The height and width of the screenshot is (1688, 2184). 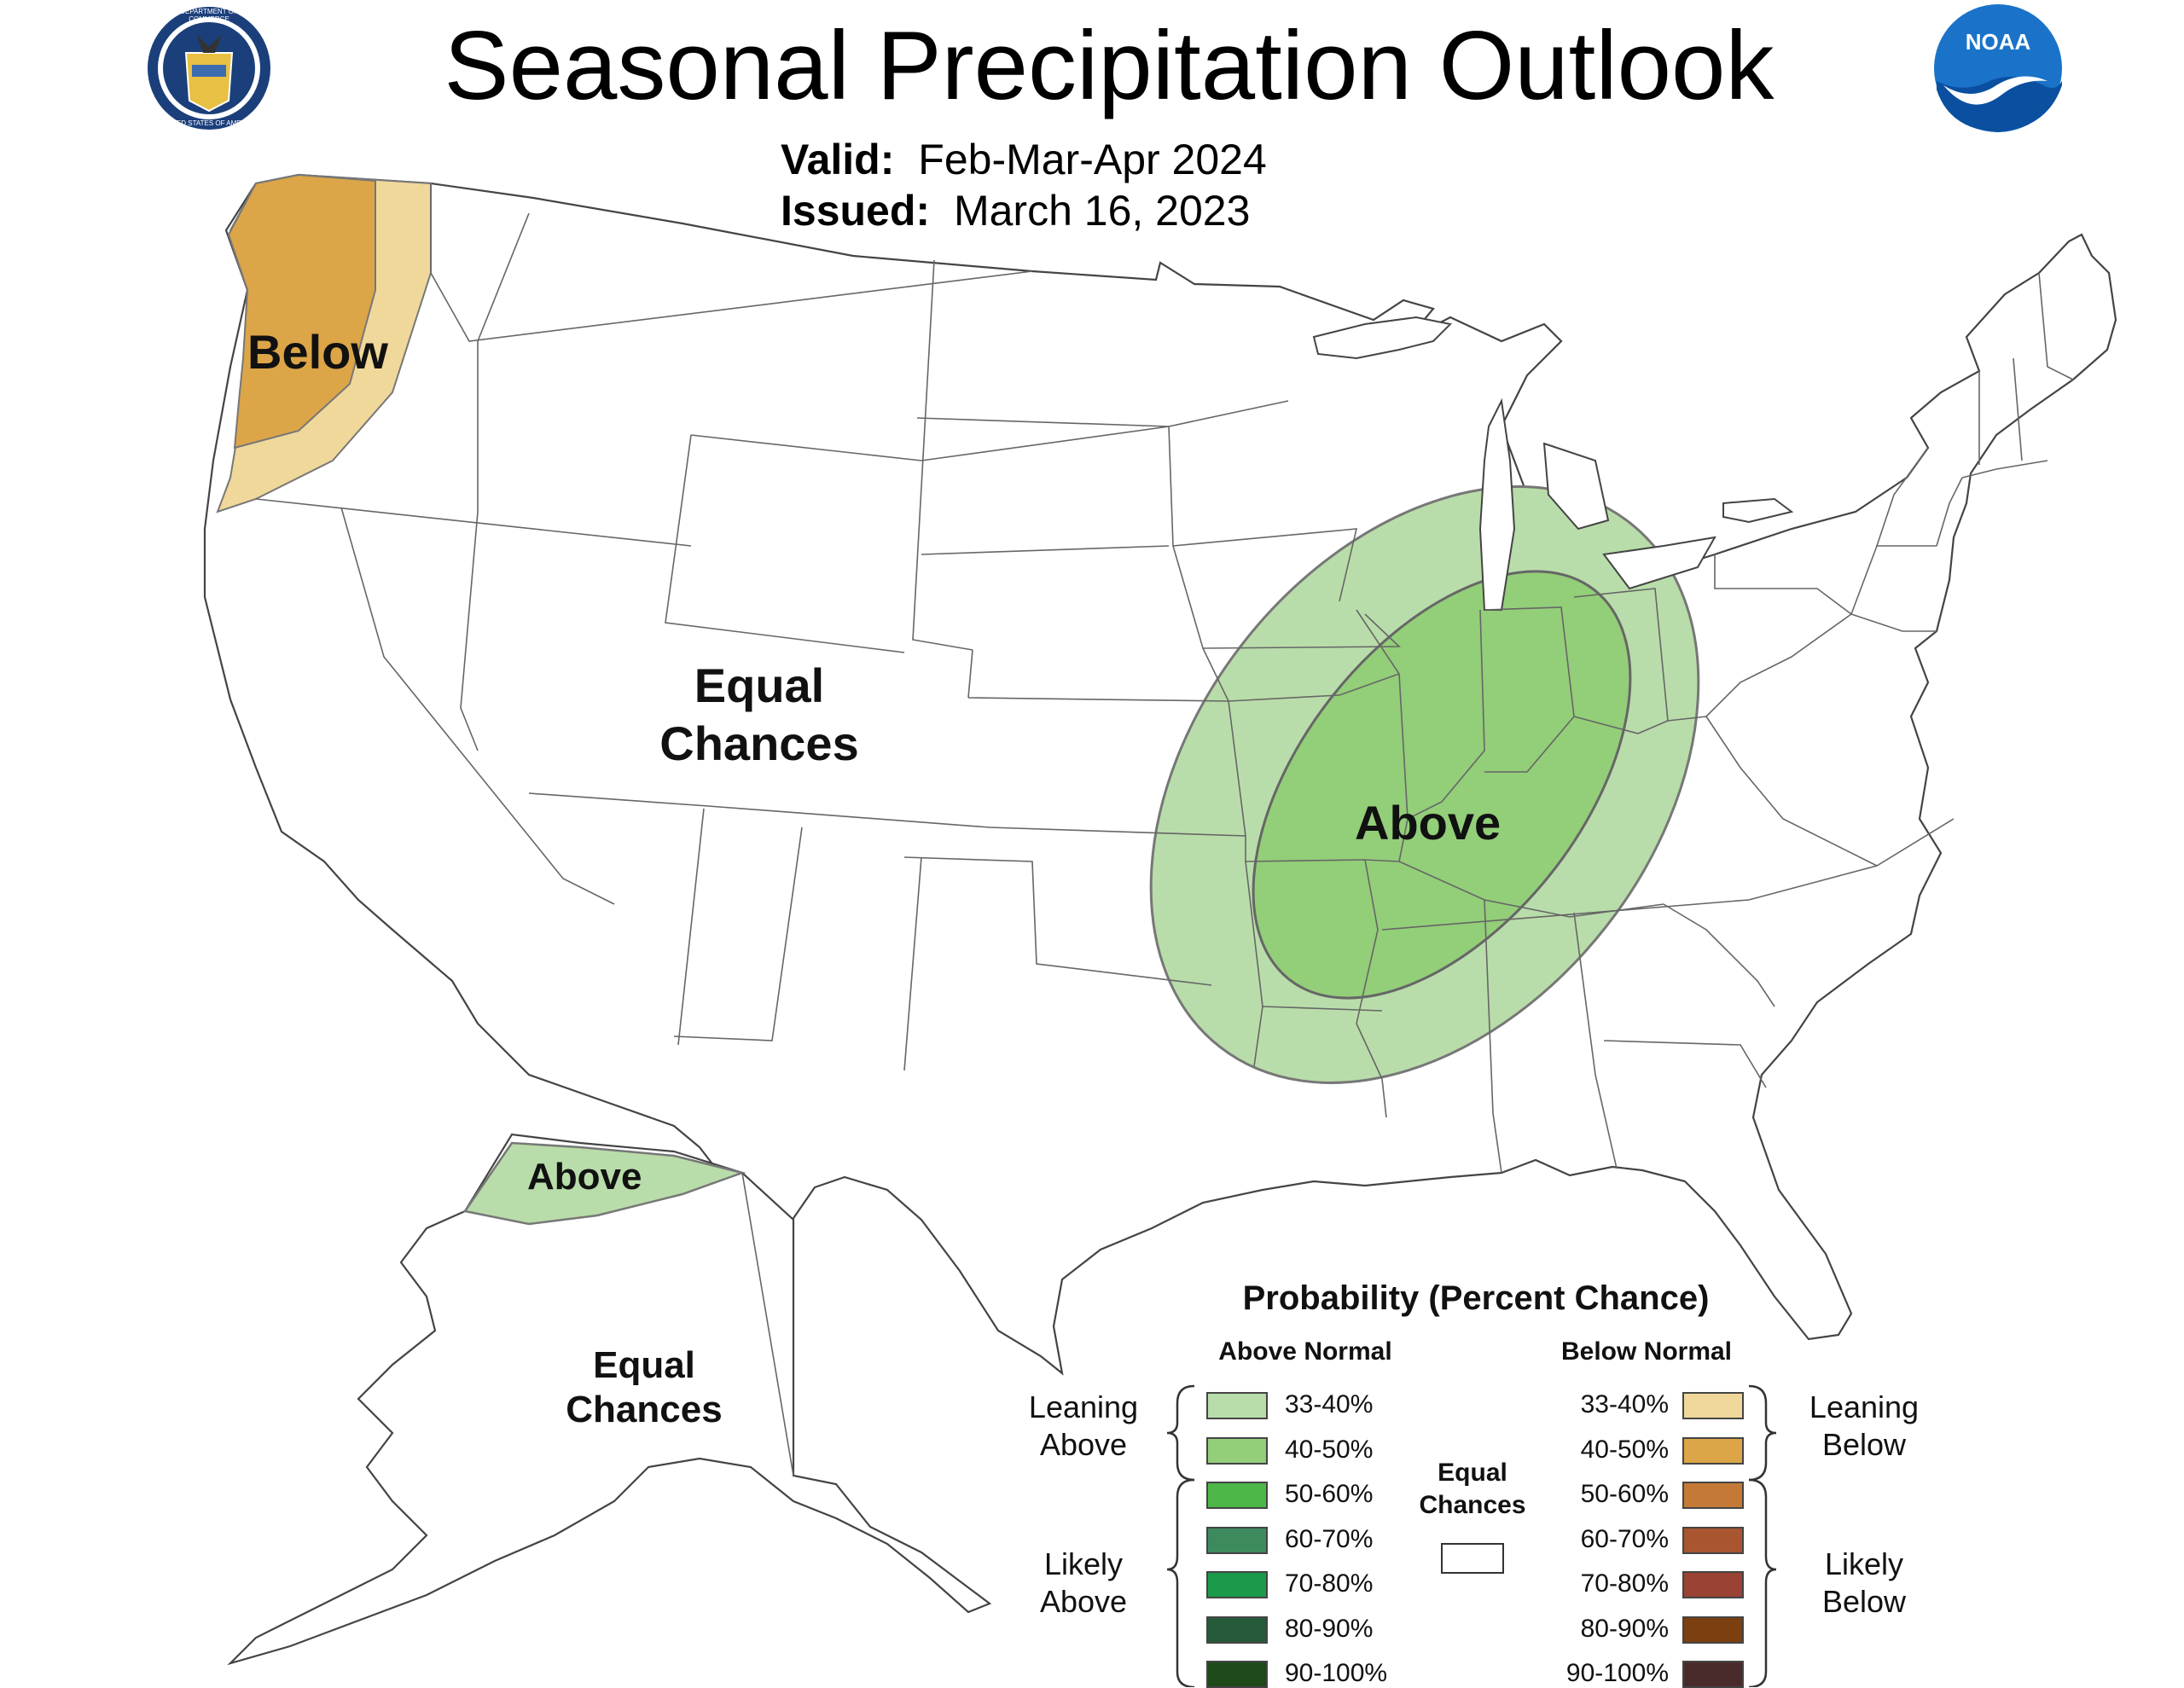 I want to click on above-label-2: 50-60%, so click(x=1329, y=1494).